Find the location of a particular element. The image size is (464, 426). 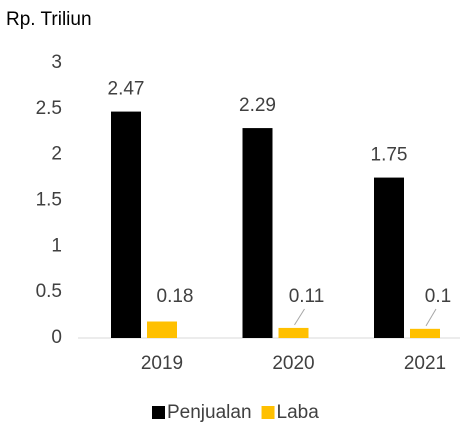

data-label: 0.1 is located at coordinates (438, 296).